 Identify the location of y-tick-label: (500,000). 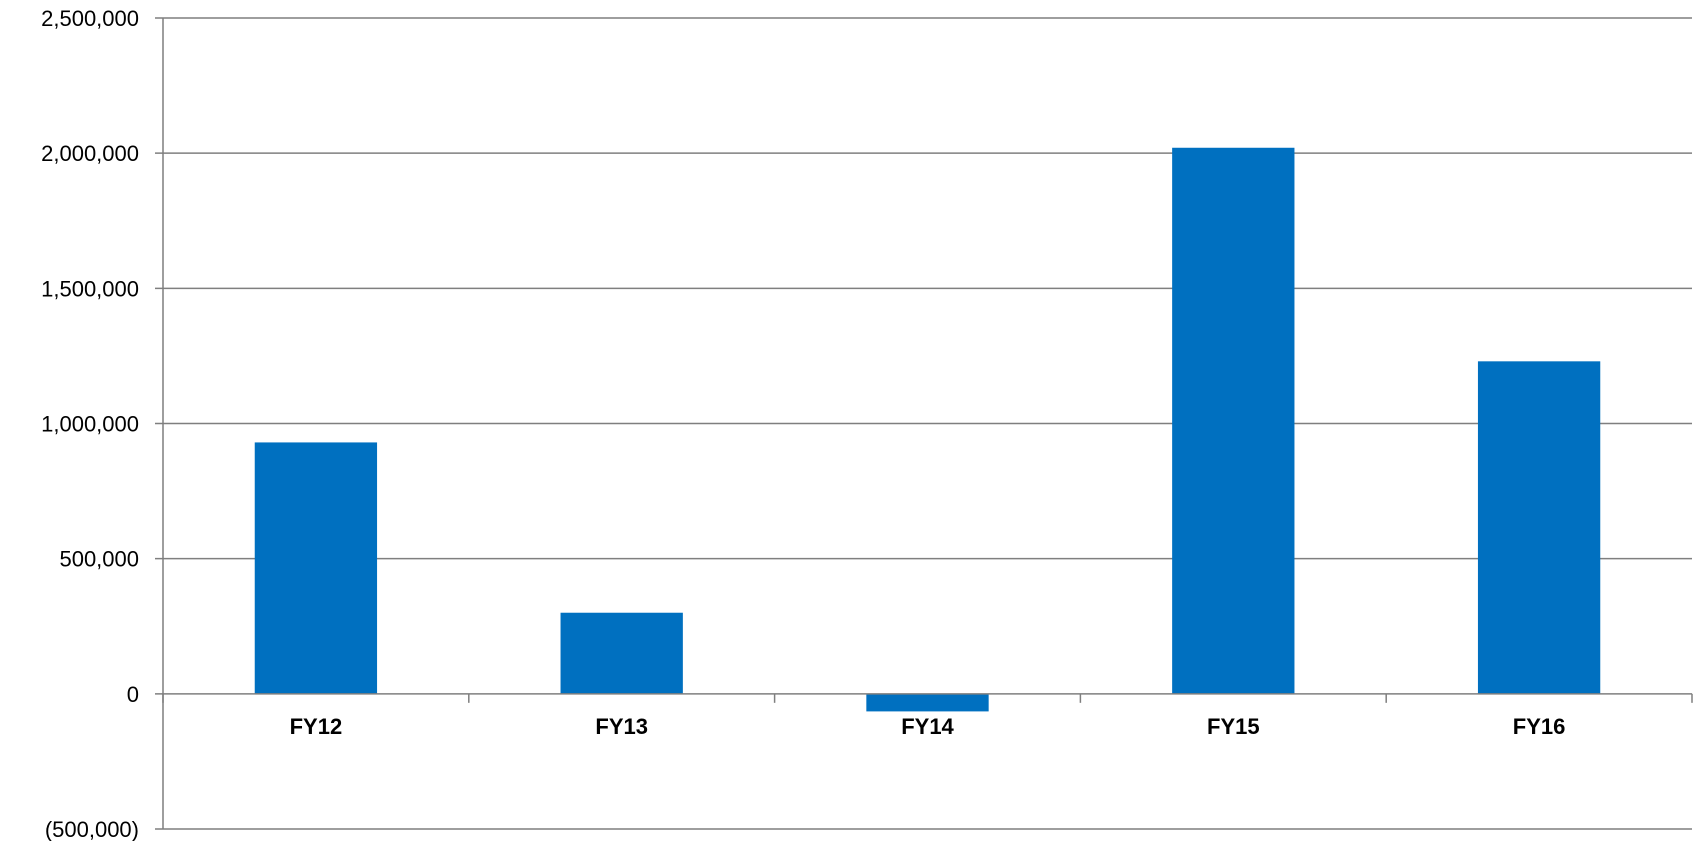
(92, 829).